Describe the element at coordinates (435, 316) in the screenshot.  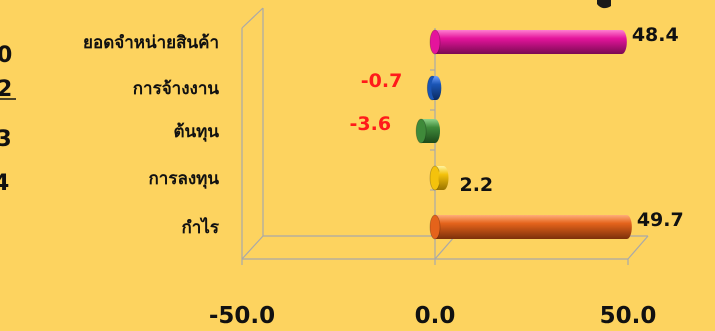
I see `x-tick-label: 0.0` at that location.